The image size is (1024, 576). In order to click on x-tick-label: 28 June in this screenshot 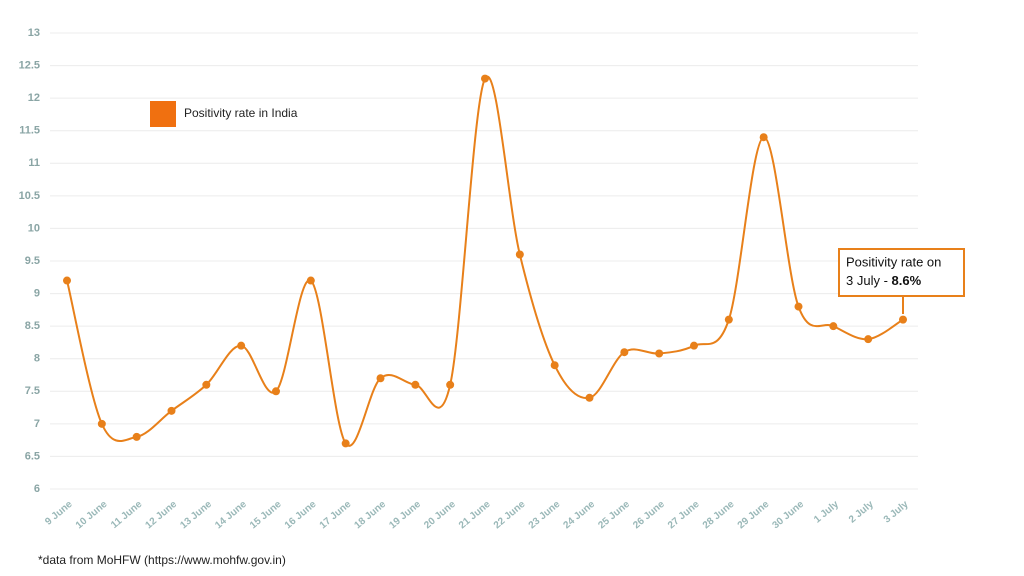, I will do `click(719, 515)`.